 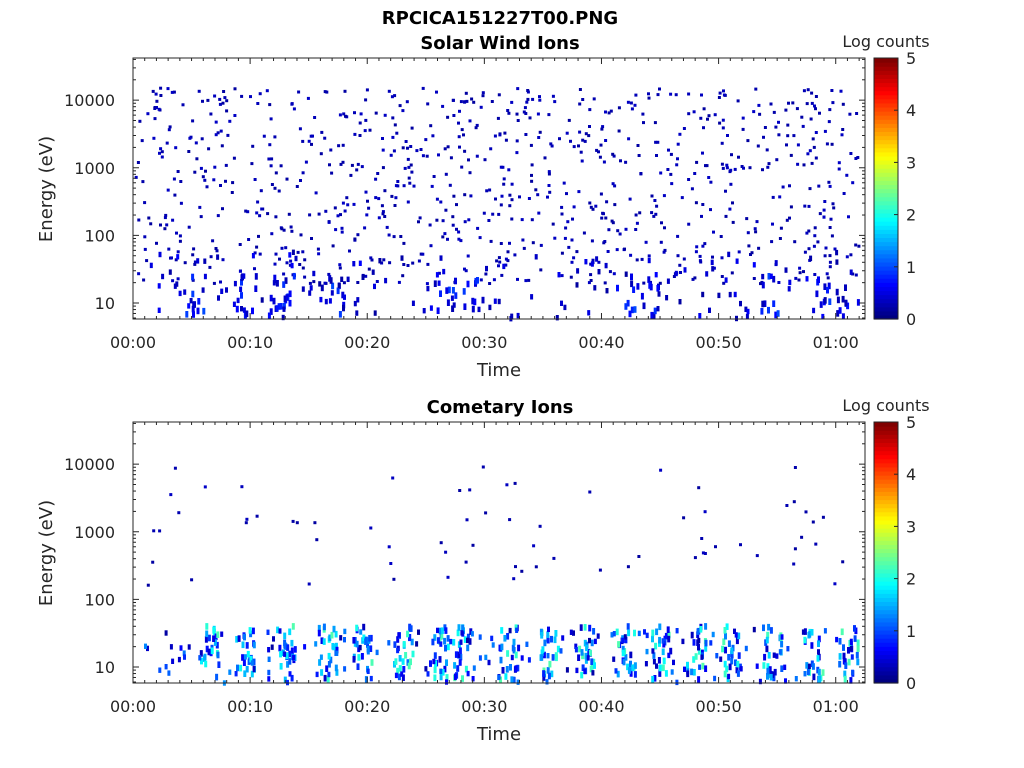 I want to click on x-tick-label: 01:00, so click(x=836, y=706).